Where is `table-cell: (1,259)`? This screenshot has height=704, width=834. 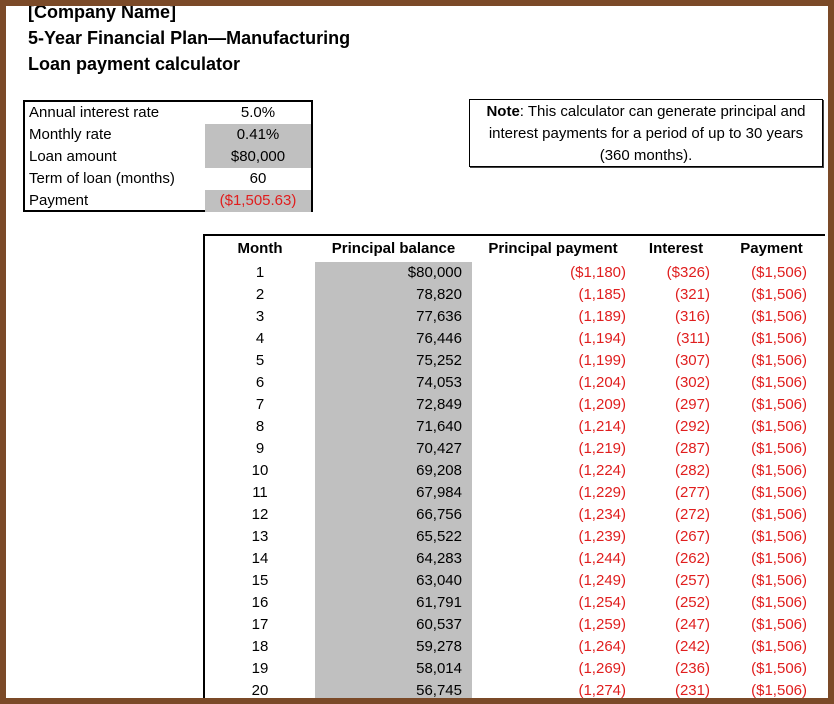 table-cell: (1,259) is located at coordinates (602, 624).